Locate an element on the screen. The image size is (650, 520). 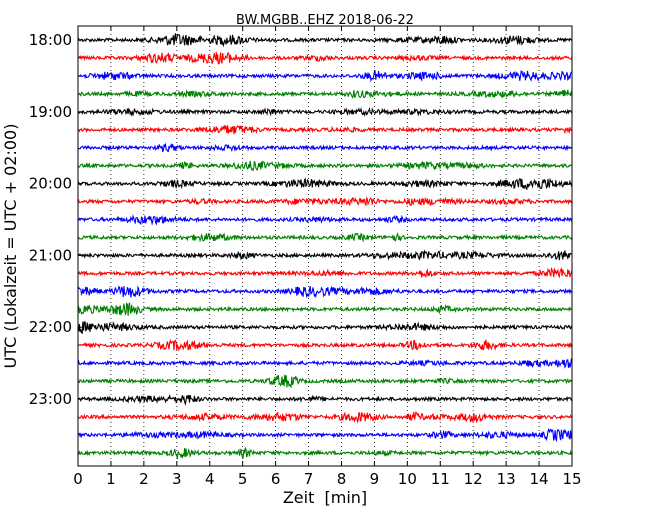
x-tick-label: 15 is located at coordinates (571, 479).